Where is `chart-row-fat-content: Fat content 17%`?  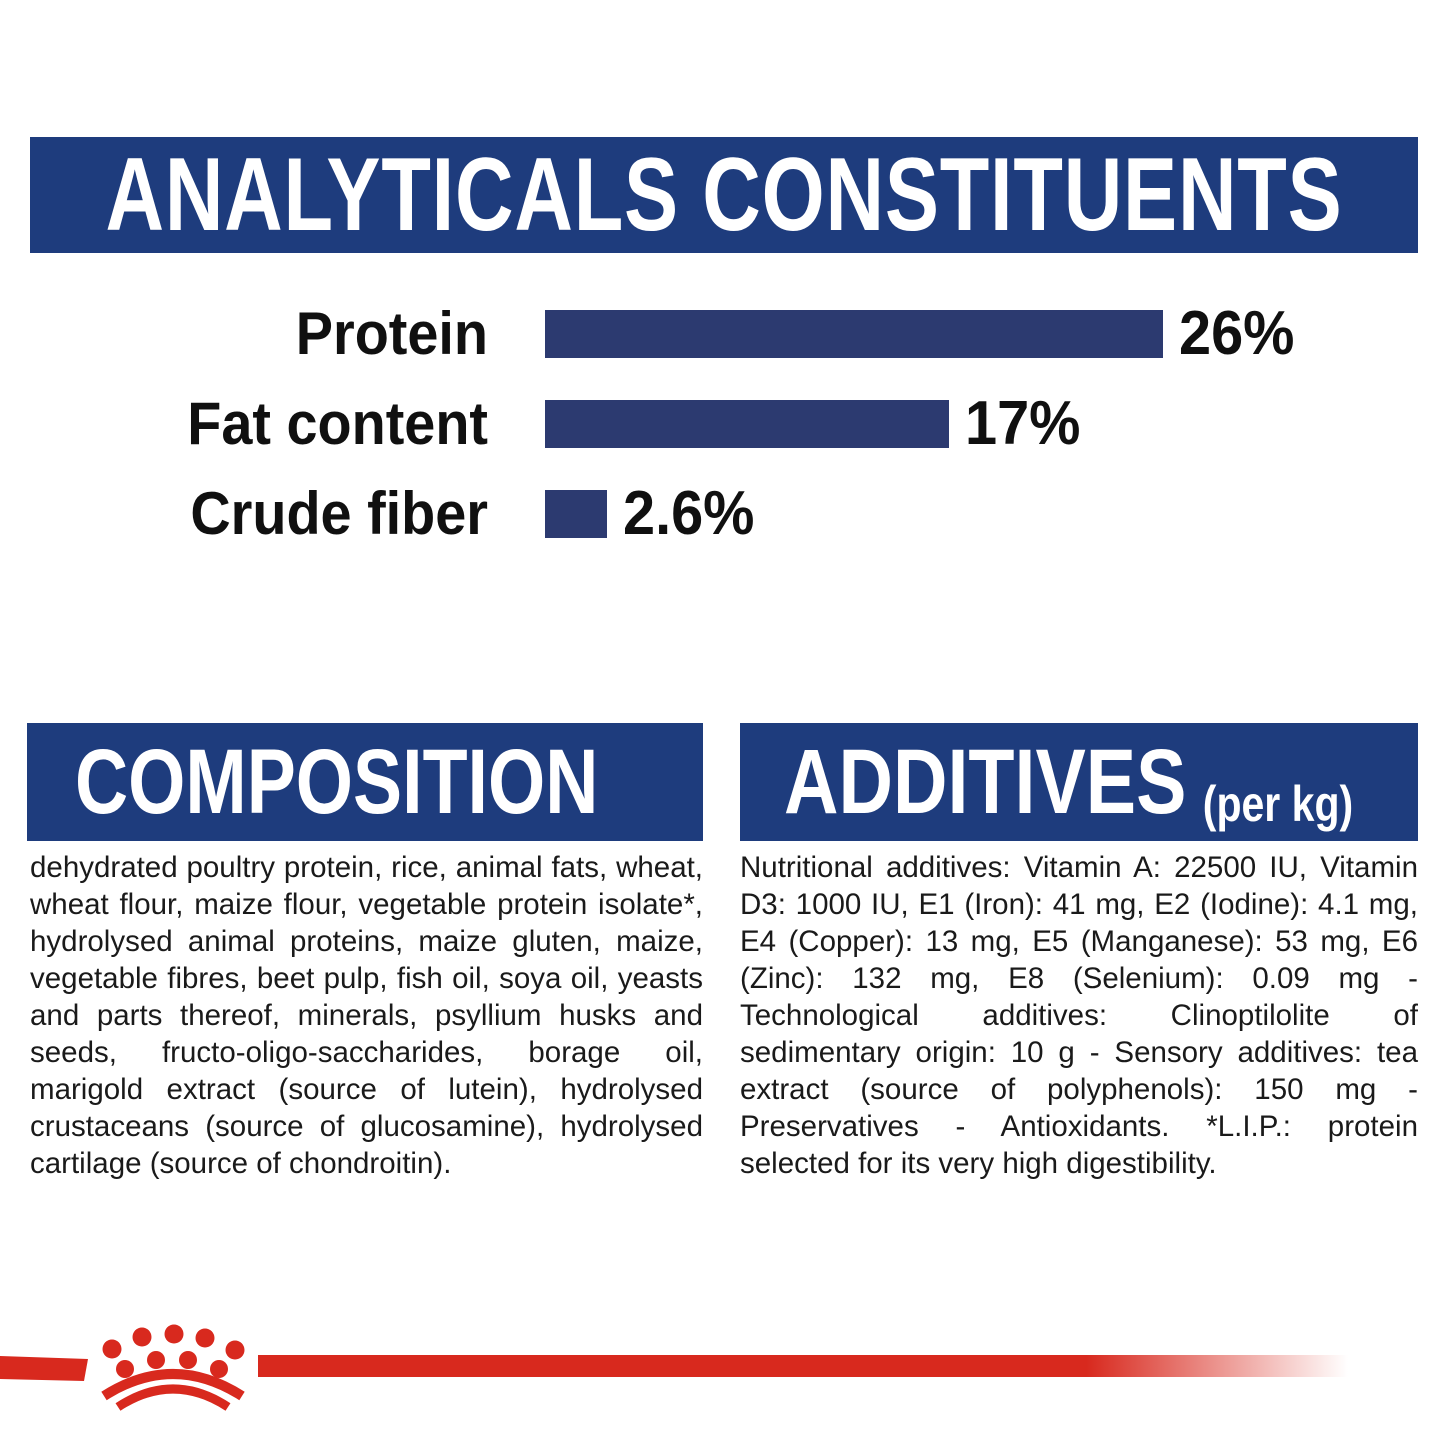
chart-row-fat-content: Fat content 17% is located at coordinates (544, 423).